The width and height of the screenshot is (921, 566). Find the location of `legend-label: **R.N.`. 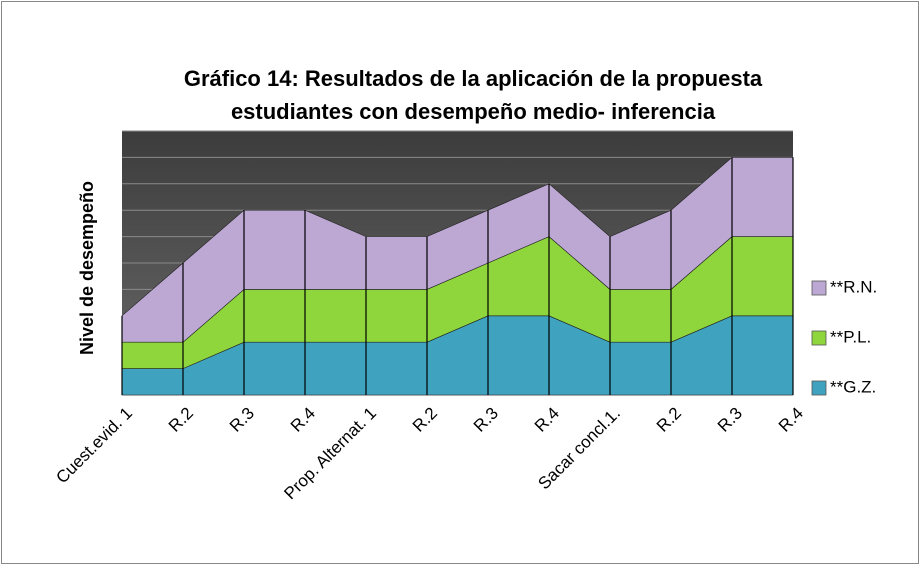

legend-label: **R.N. is located at coordinates (853, 286).